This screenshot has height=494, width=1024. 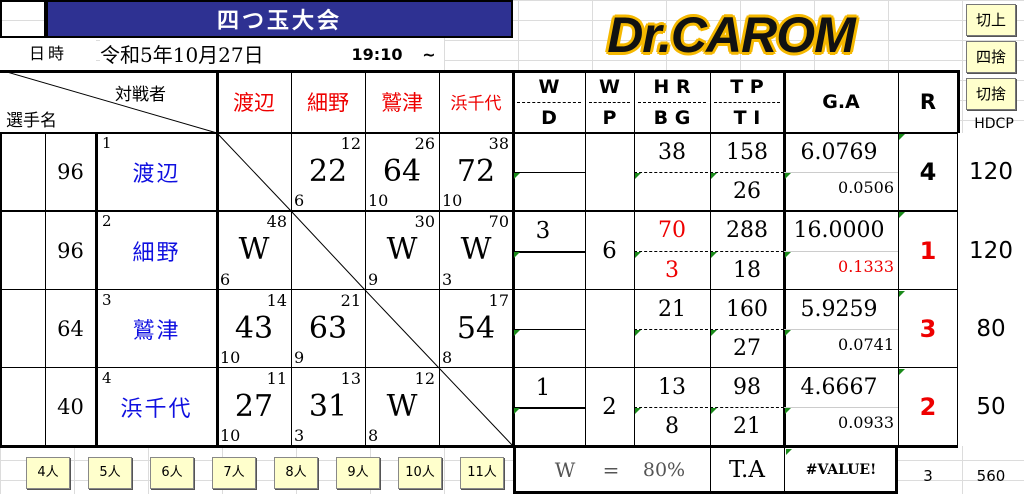 I want to click on wins, so click(x=543, y=152).